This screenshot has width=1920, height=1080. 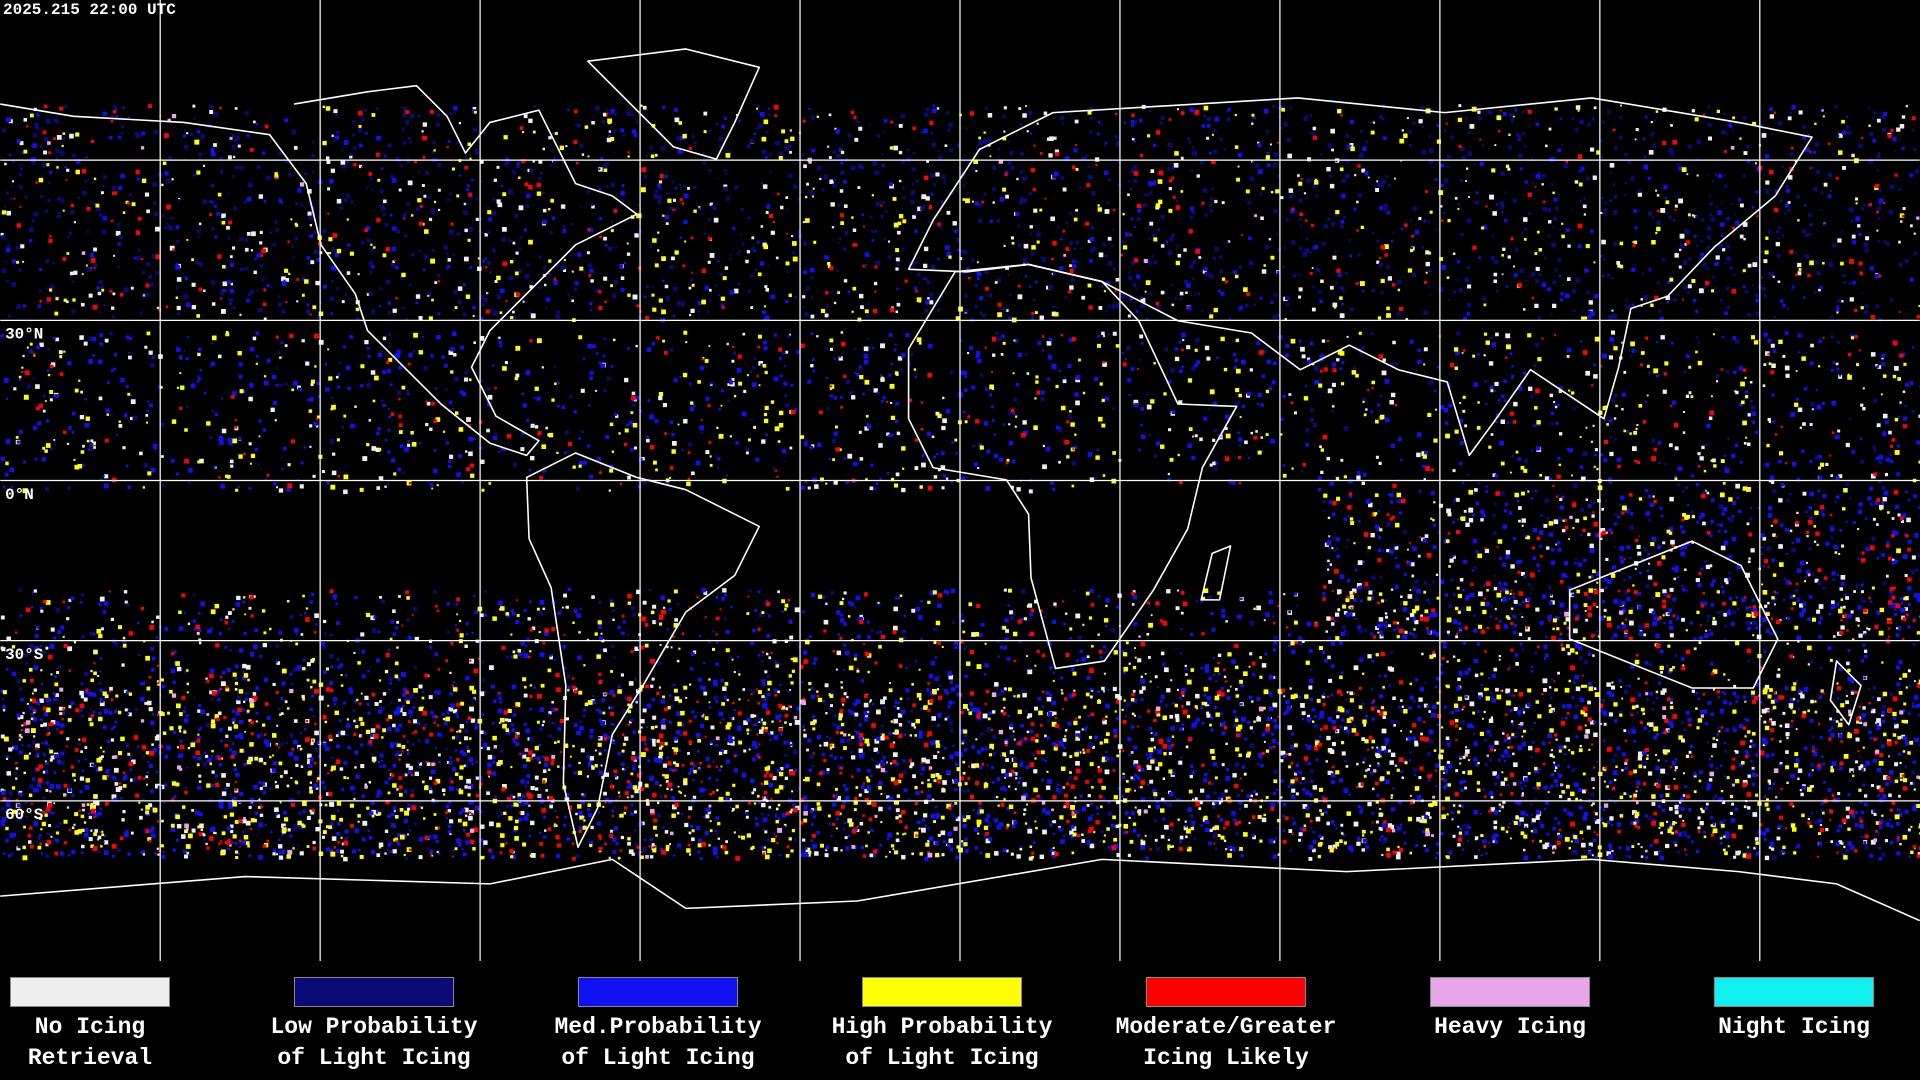 I want to click on latitude-label: 30°S, so click(x=24, y=655).